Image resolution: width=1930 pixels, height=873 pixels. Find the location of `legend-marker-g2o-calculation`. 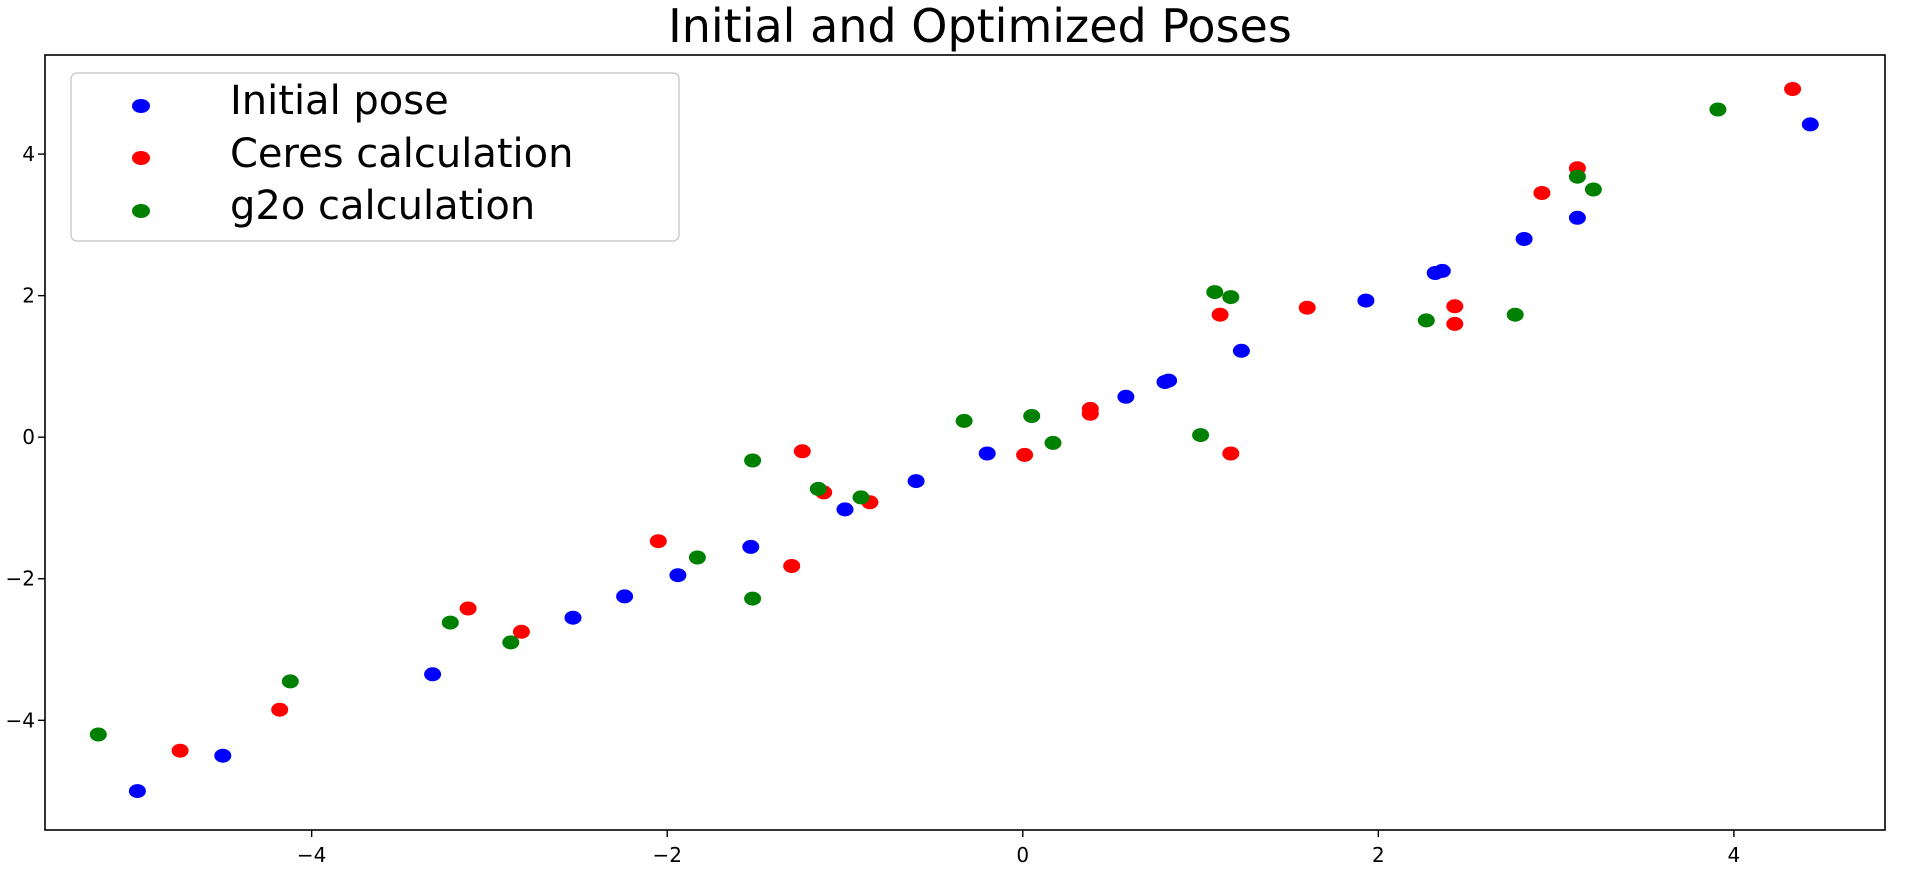

legend-marker-g2o-calculation is located at coordinates (141, 211).